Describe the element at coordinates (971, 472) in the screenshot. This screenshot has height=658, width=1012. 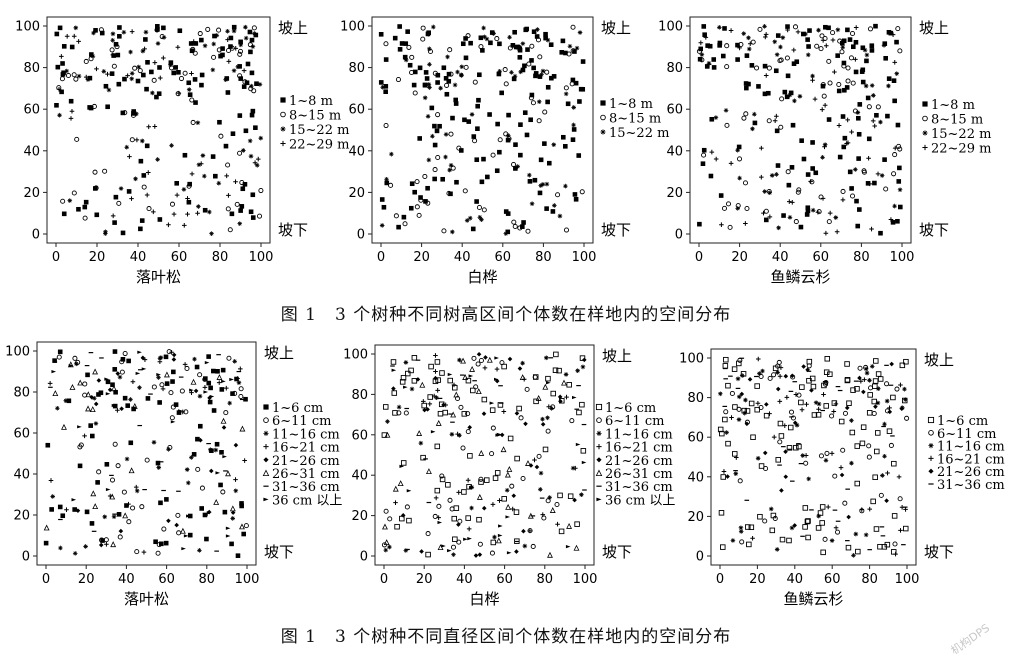
I see `legend-entry: 21~26 cm` at that location.